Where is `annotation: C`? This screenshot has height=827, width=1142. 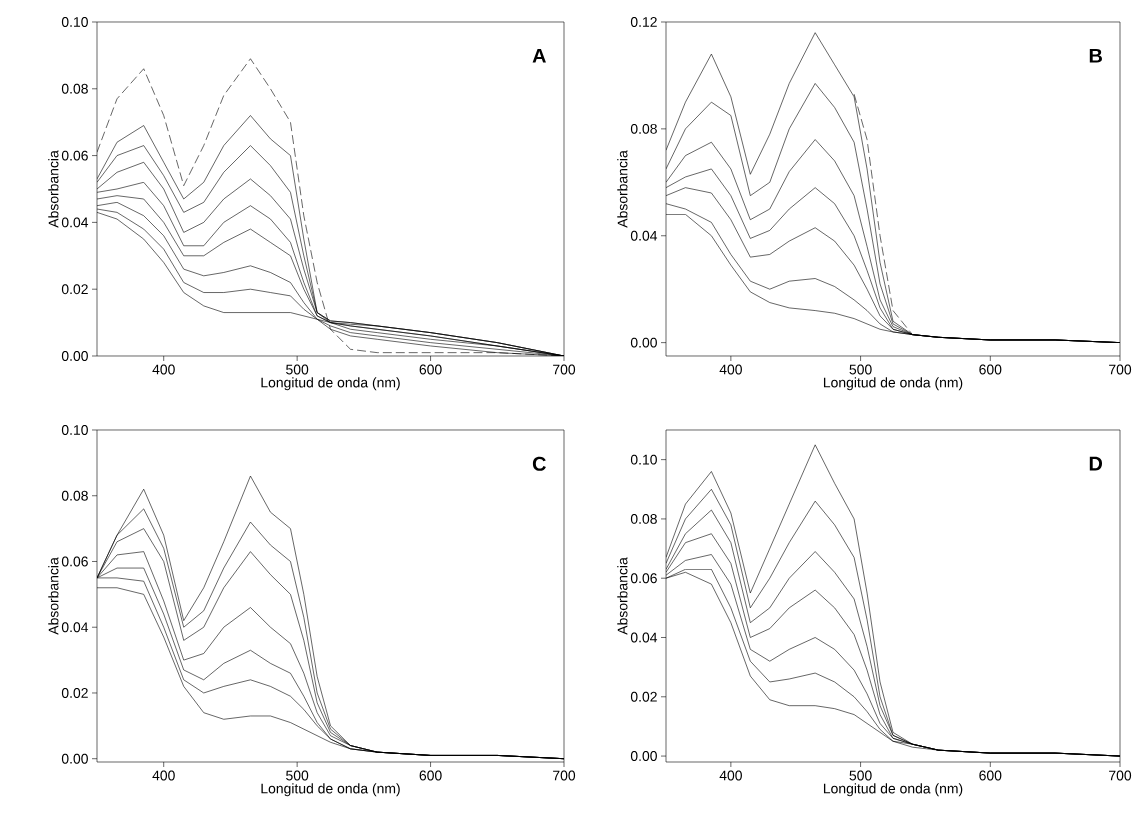
annotation: C is located at coordinates (539, 463).